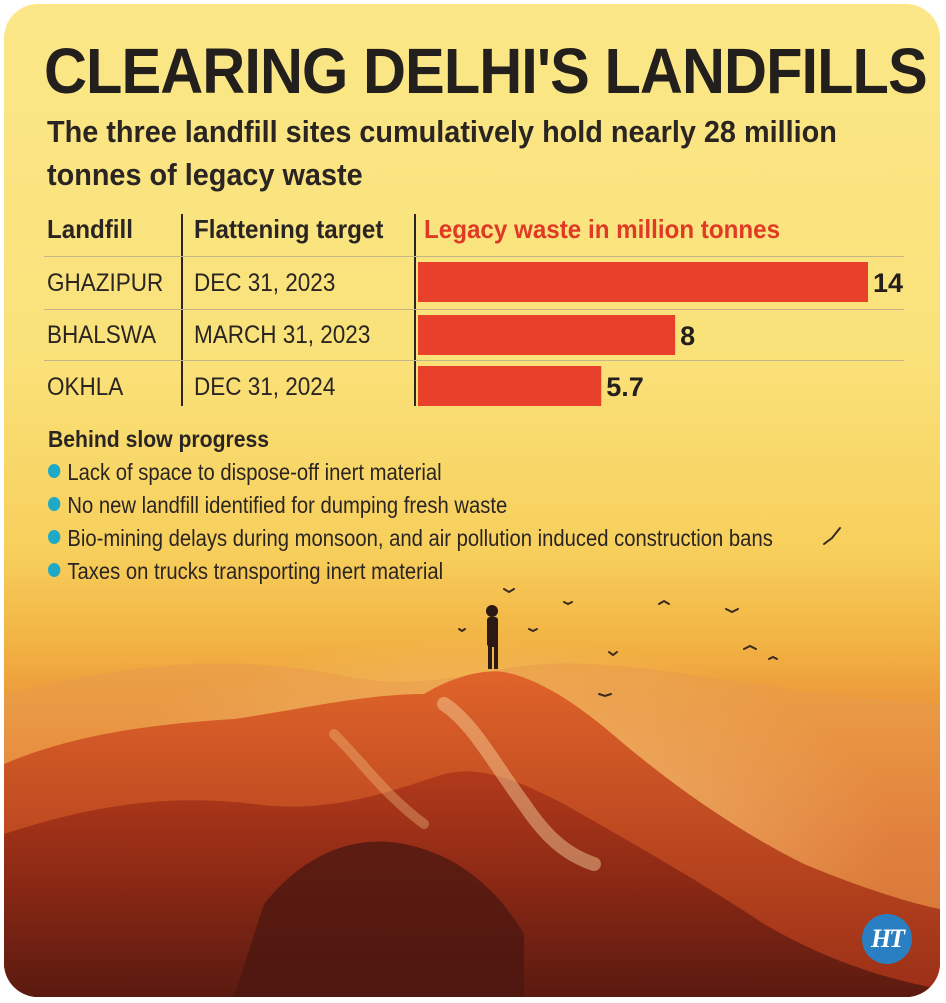  What do you see at coordinates (265, 283) in the screenshot?
I see `row-target-ghazipur: DEC 31, 2023` at bounding box center [265, 283].